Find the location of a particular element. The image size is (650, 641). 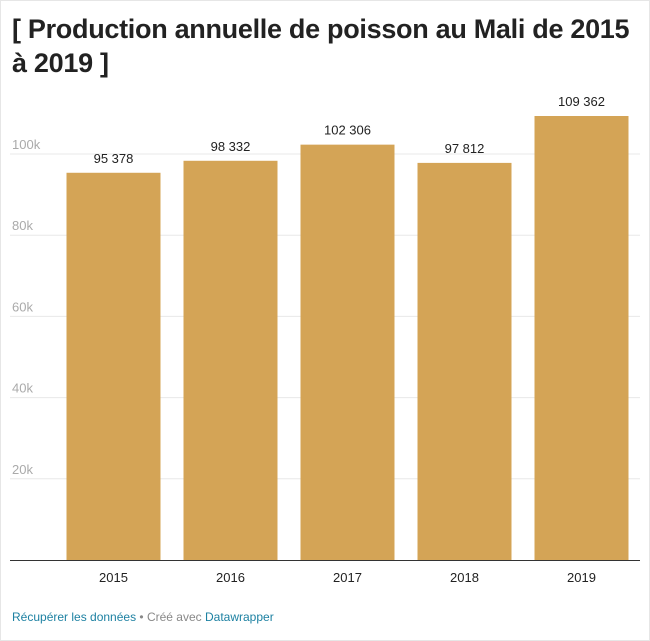

x-tick-label: 2016 is located at coordinates (230, 577).